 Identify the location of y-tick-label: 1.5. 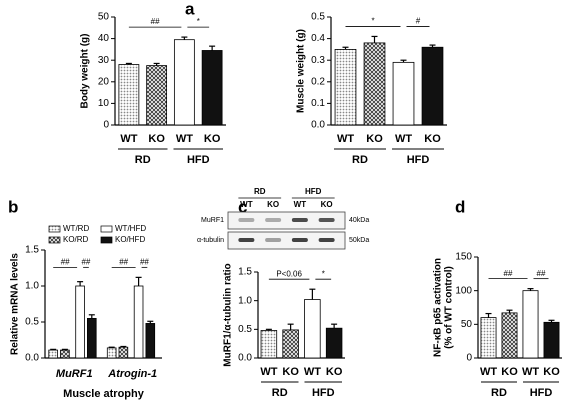
(32, 250).